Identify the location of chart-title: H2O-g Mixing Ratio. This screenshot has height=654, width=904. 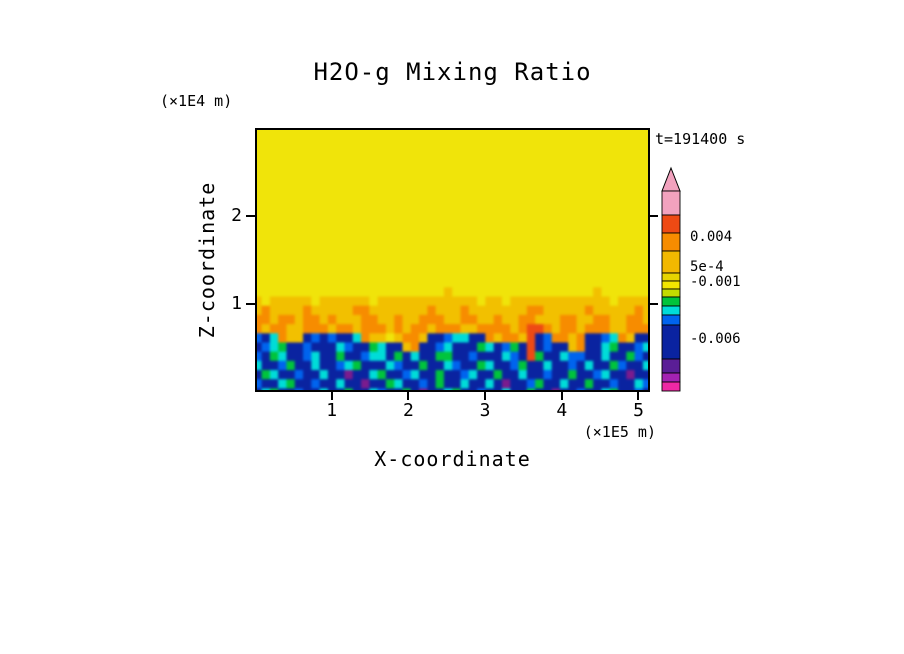
(452, 72).